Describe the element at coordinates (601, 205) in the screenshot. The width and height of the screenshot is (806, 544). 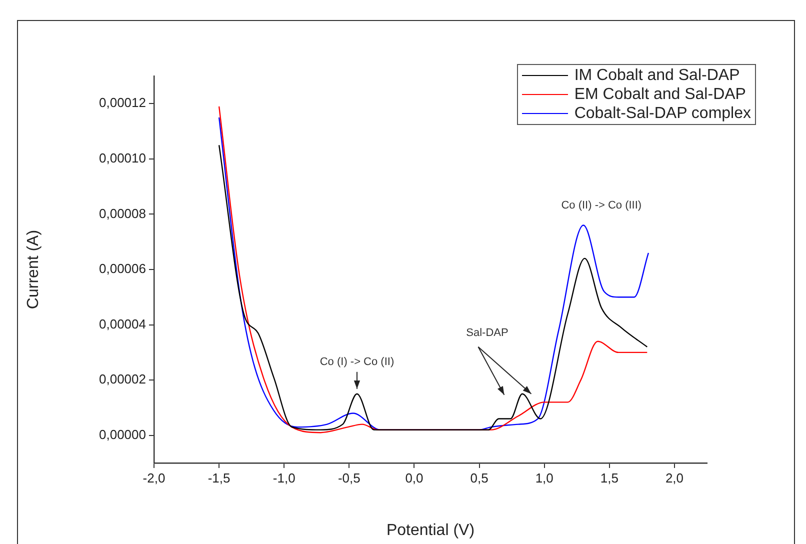
I see `annotation: Co (II) -> Co (III)` at that location.